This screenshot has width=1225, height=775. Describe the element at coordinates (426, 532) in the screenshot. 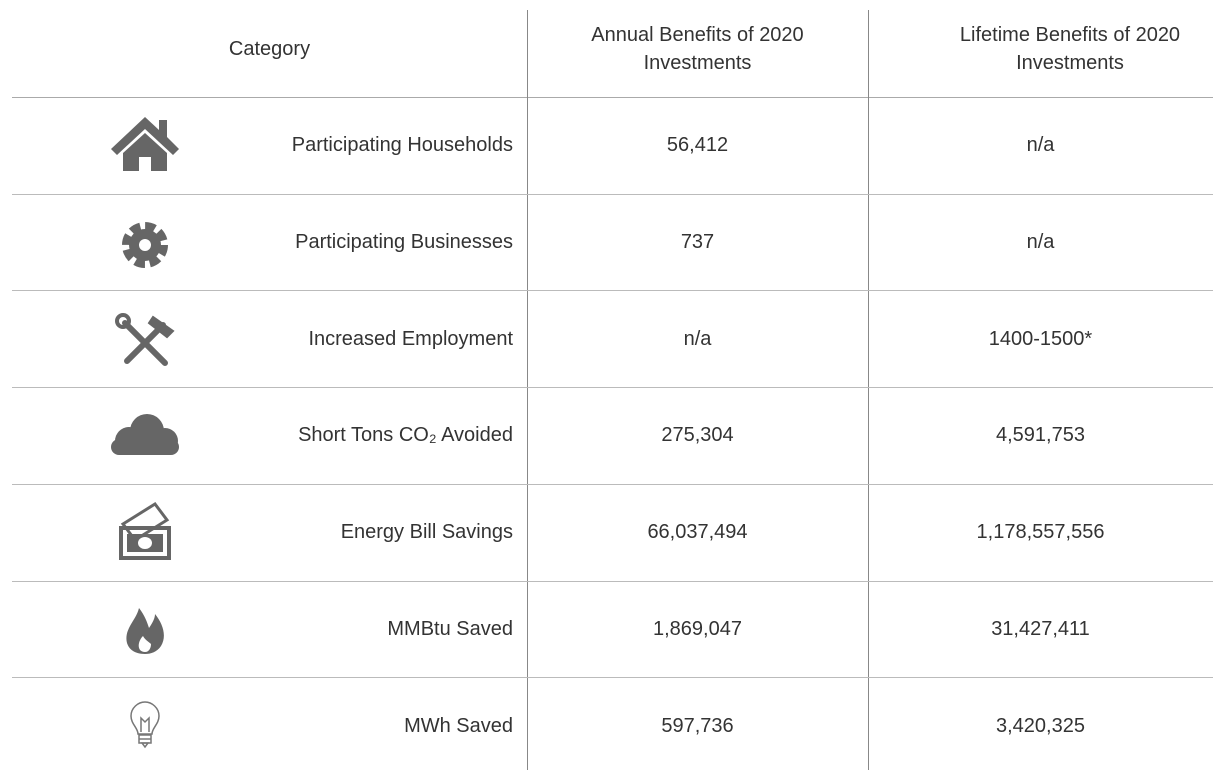

I see `category-label: Energy Bill Savings` at that location.